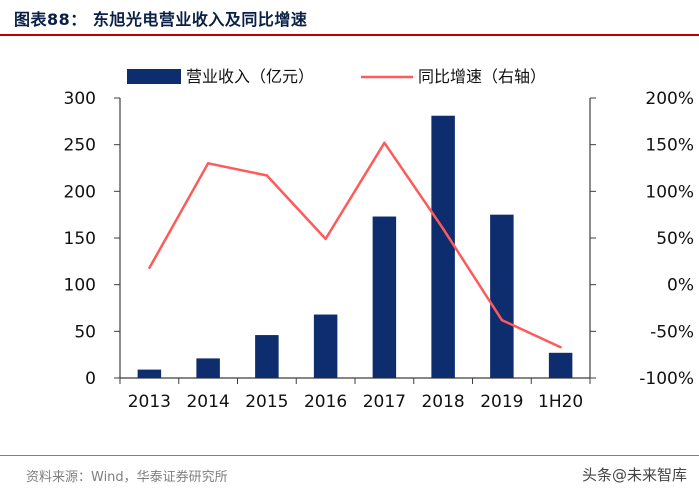 Image resolution: width=699 pixels, height=501 pixels. What do you see at coordinates (266, 402) in the screenshot?
I see `x-axis-tick-label: 2015` at bounding box center [266, 402].